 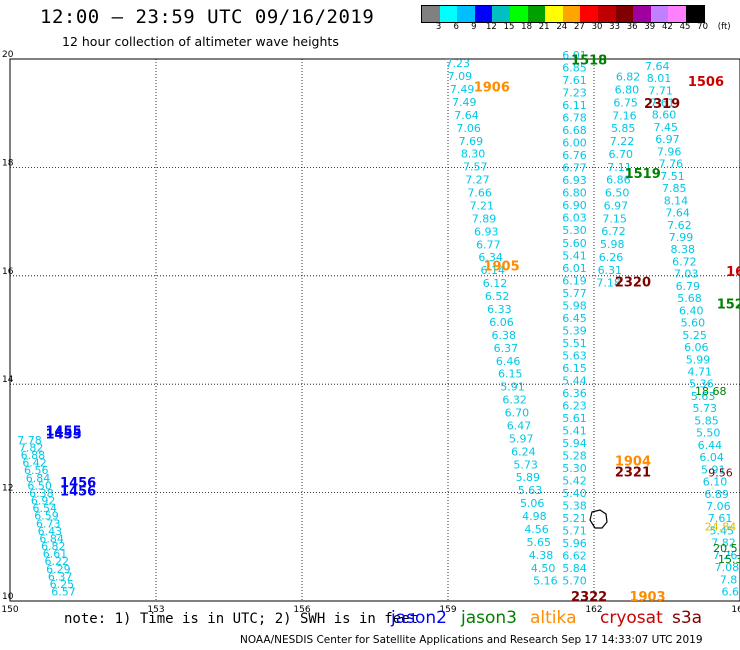 I want to click on track-time-label: 2319, so click(x=662, y=104).